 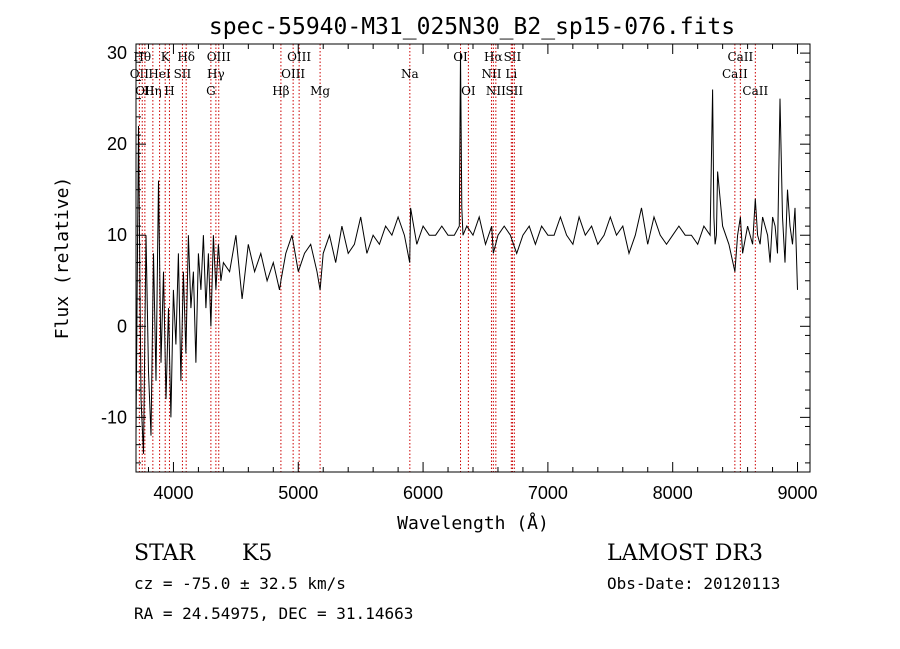 I want to click on y-axis-label: Flux (relative), so click(x=62, y=258).